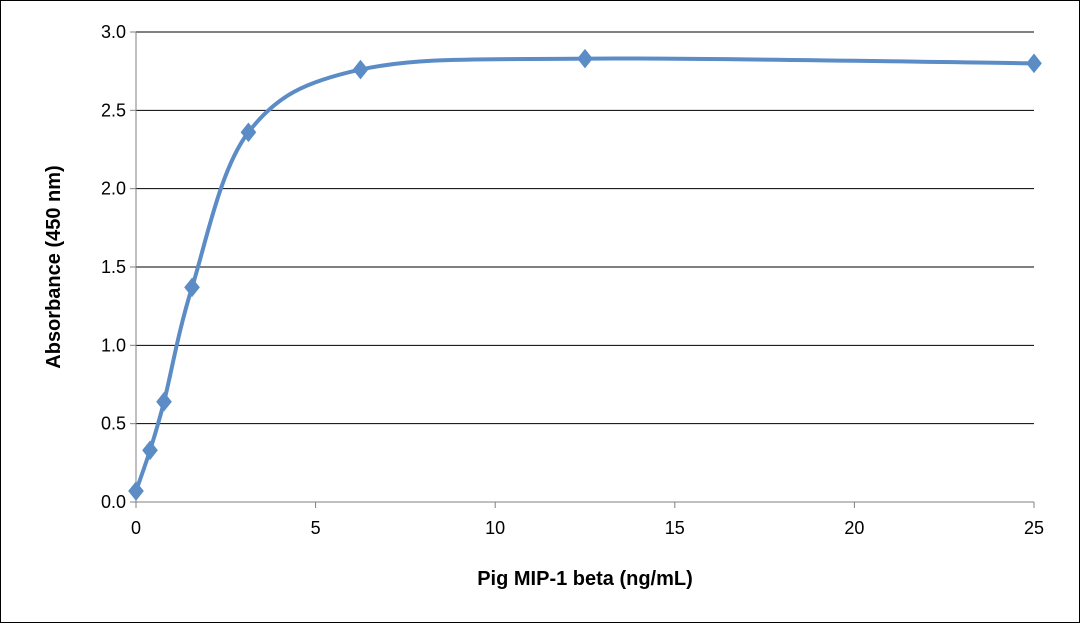  Describe the element at coordinates (316, 528) in the screenshot. I see `x-tick-label: 5` at that location.